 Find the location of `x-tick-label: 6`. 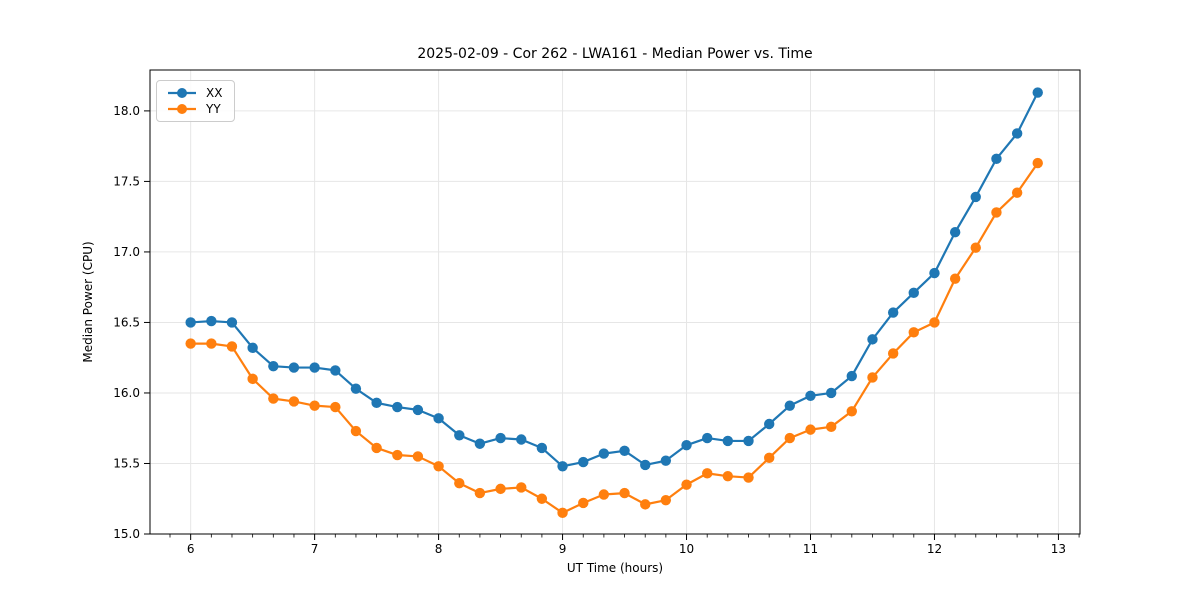

x-tick-label: 6 is located at coordinates (191, 549).